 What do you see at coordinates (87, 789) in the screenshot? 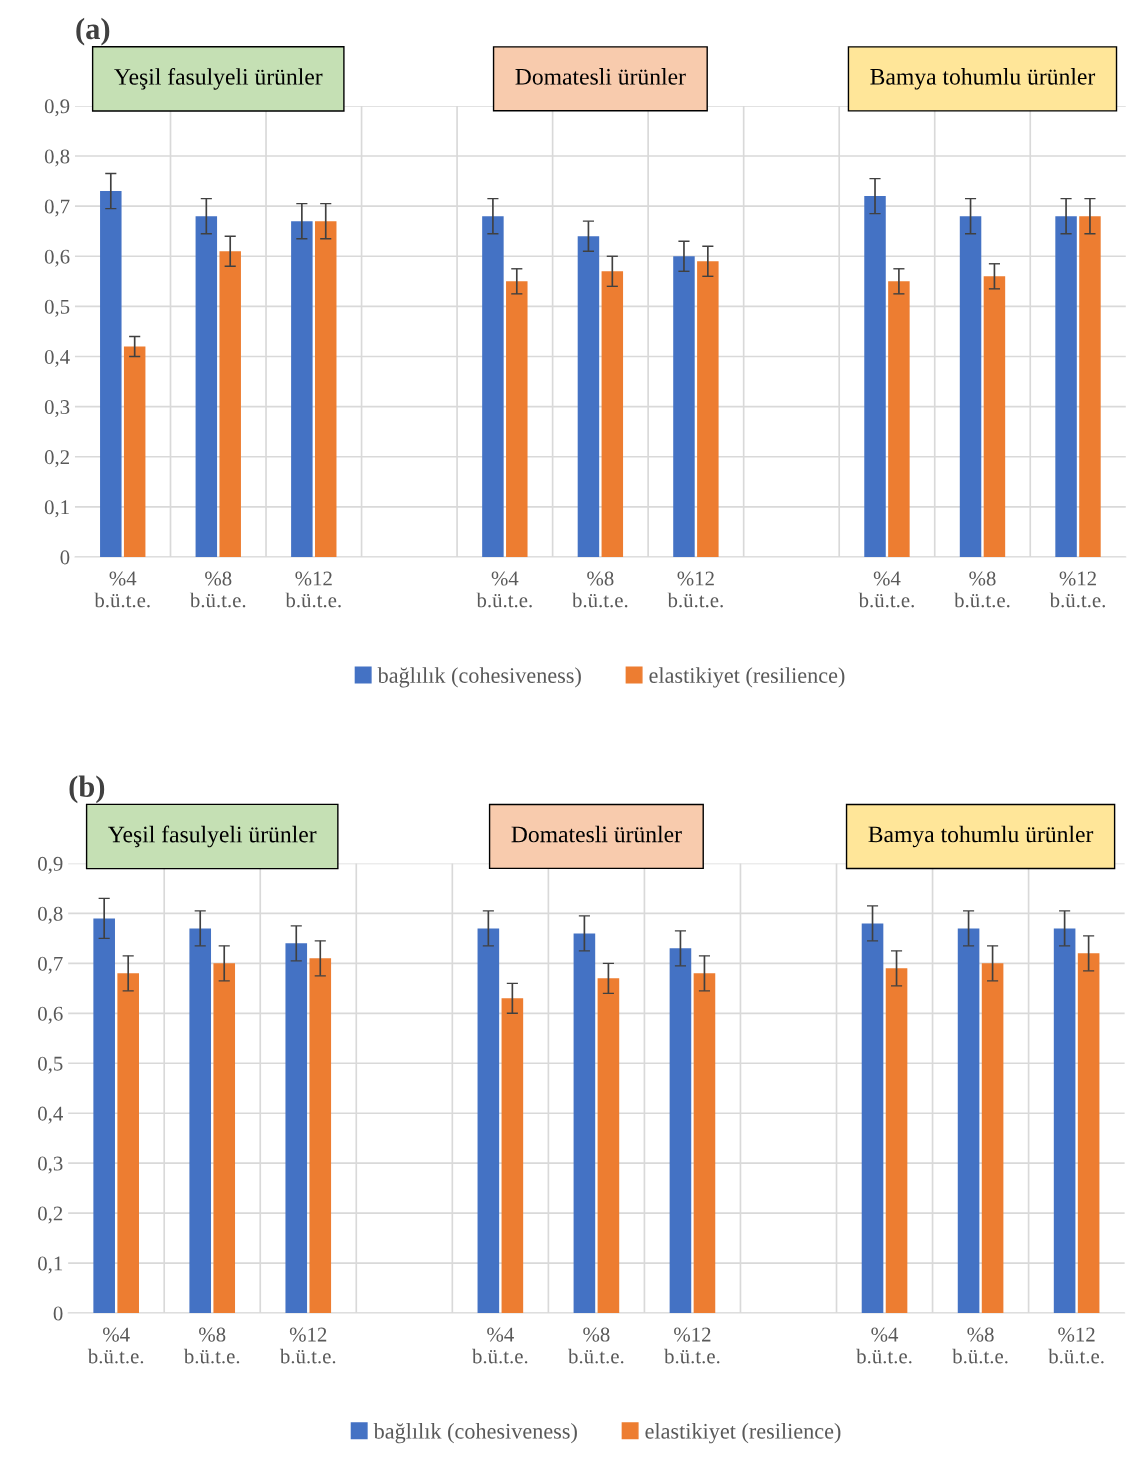
I see `chart-title: (b)` at bounding box center [87, 789].